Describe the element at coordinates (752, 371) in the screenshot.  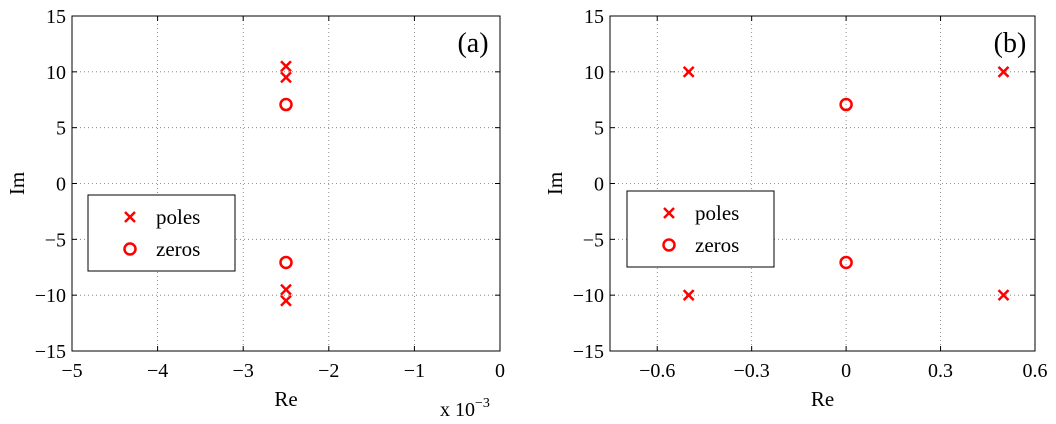
I see `x-tick-label: −0.3` at that location.